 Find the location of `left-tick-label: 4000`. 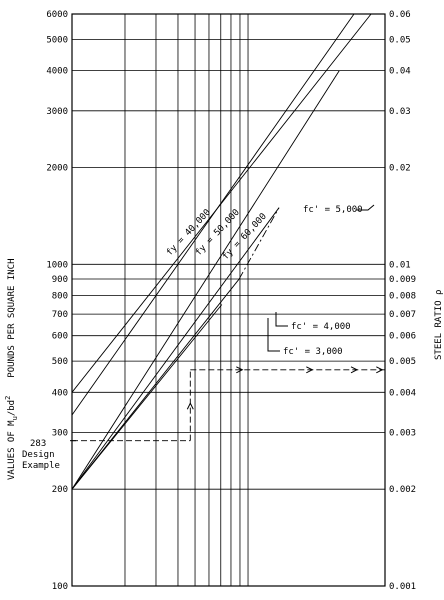

left-tick-label: 4000 is located at coordinates (57, 72).